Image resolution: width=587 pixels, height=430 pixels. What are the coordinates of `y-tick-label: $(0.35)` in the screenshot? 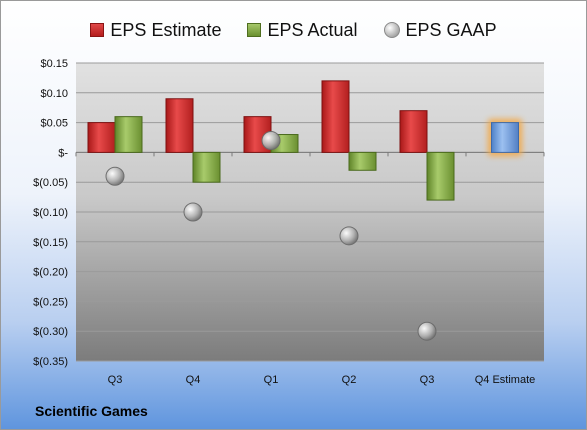 It's located at (50, 362).